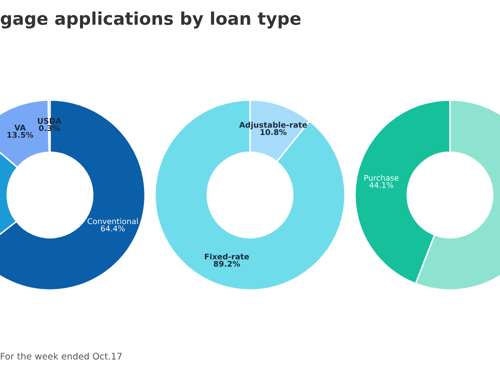 The width and height of the screenshot is (500, 383). What do you see at coordinates (150, 20) in the screenshot?
I see `chart-title: gage applications by loan type` at bounding box center [150, 20].